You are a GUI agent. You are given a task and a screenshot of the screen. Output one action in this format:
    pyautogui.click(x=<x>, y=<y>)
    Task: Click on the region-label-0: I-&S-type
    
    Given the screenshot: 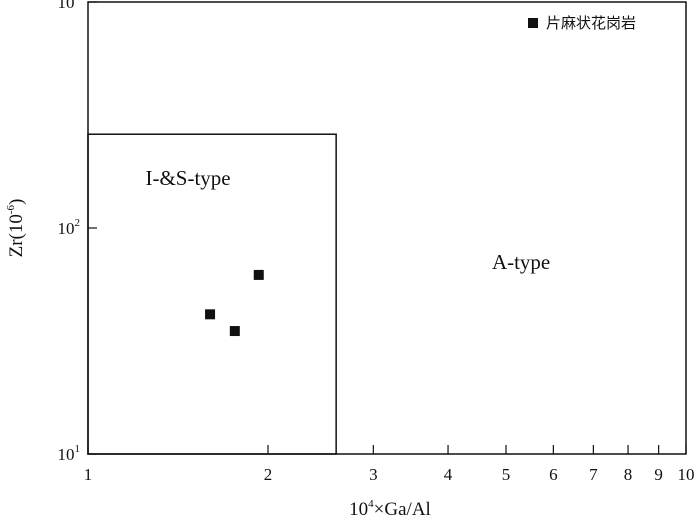 What is the action you would take?
    pyautogui.click(x=187, y=178)
    